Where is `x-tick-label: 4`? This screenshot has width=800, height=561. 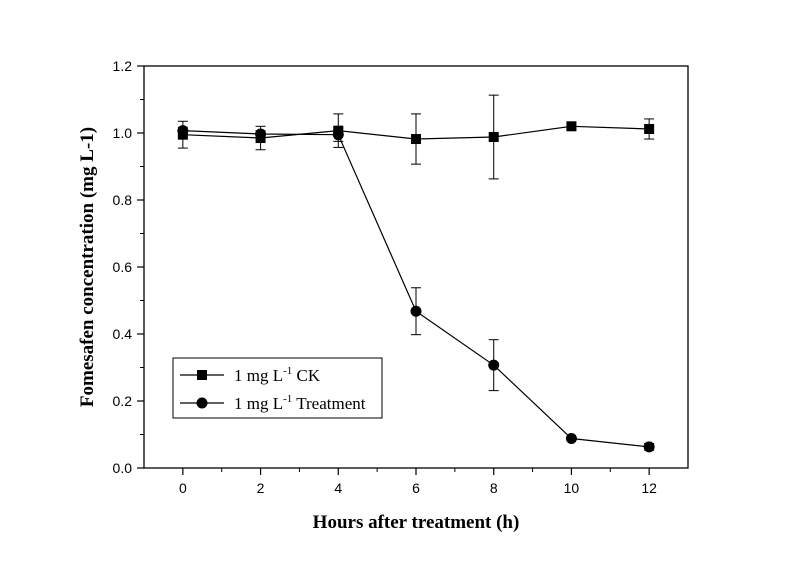 x-tick-label: 4 is located at coordinates (338, 488).